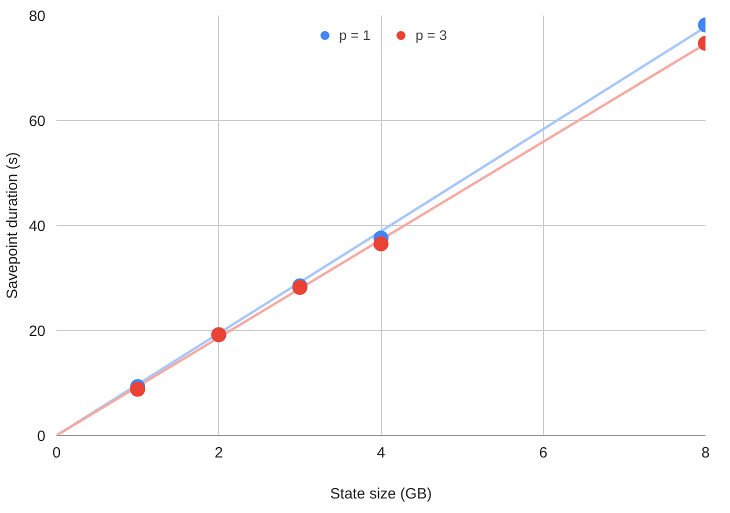  What do you see at coordinates (381, 244) in the screenshot?
I see `point` at bounding box center [381, 244].